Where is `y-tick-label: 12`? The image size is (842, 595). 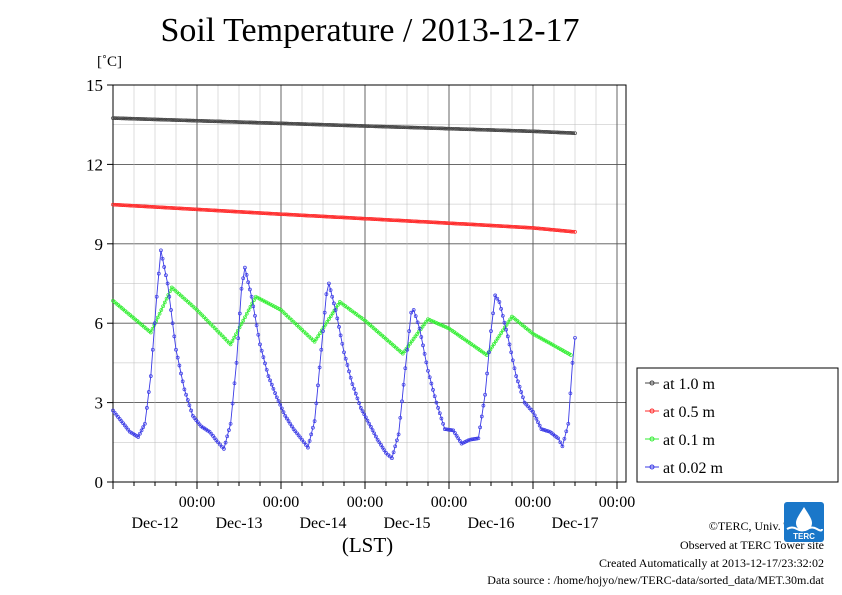 y-tick-label: 12 is located at coordinates (94, 164).